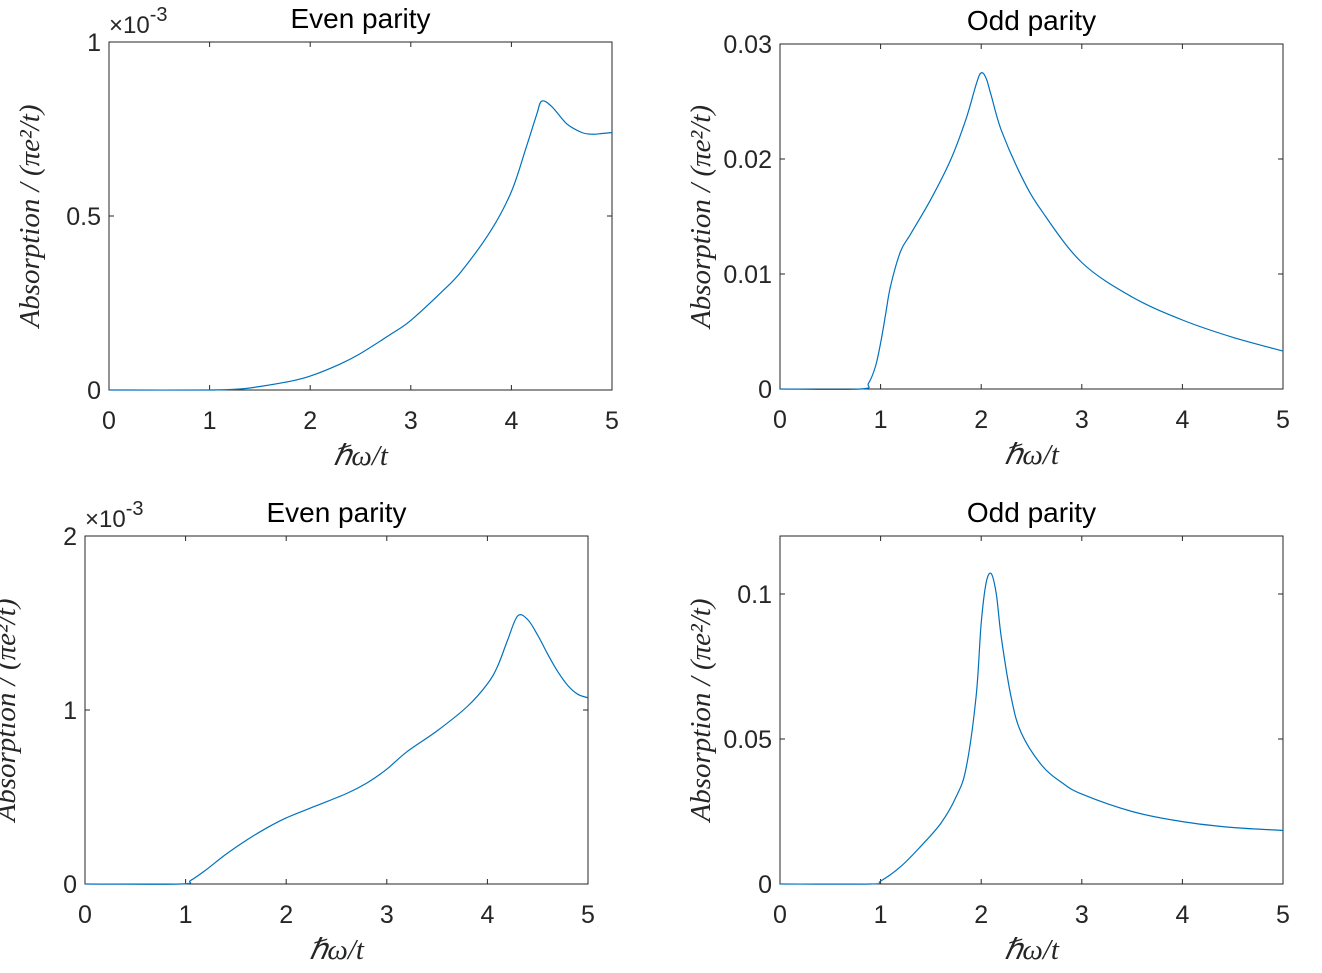 The width and height of the screenshot is (1322, 973). I want to click on y-tick-label: 0.03, so click(747, 45).